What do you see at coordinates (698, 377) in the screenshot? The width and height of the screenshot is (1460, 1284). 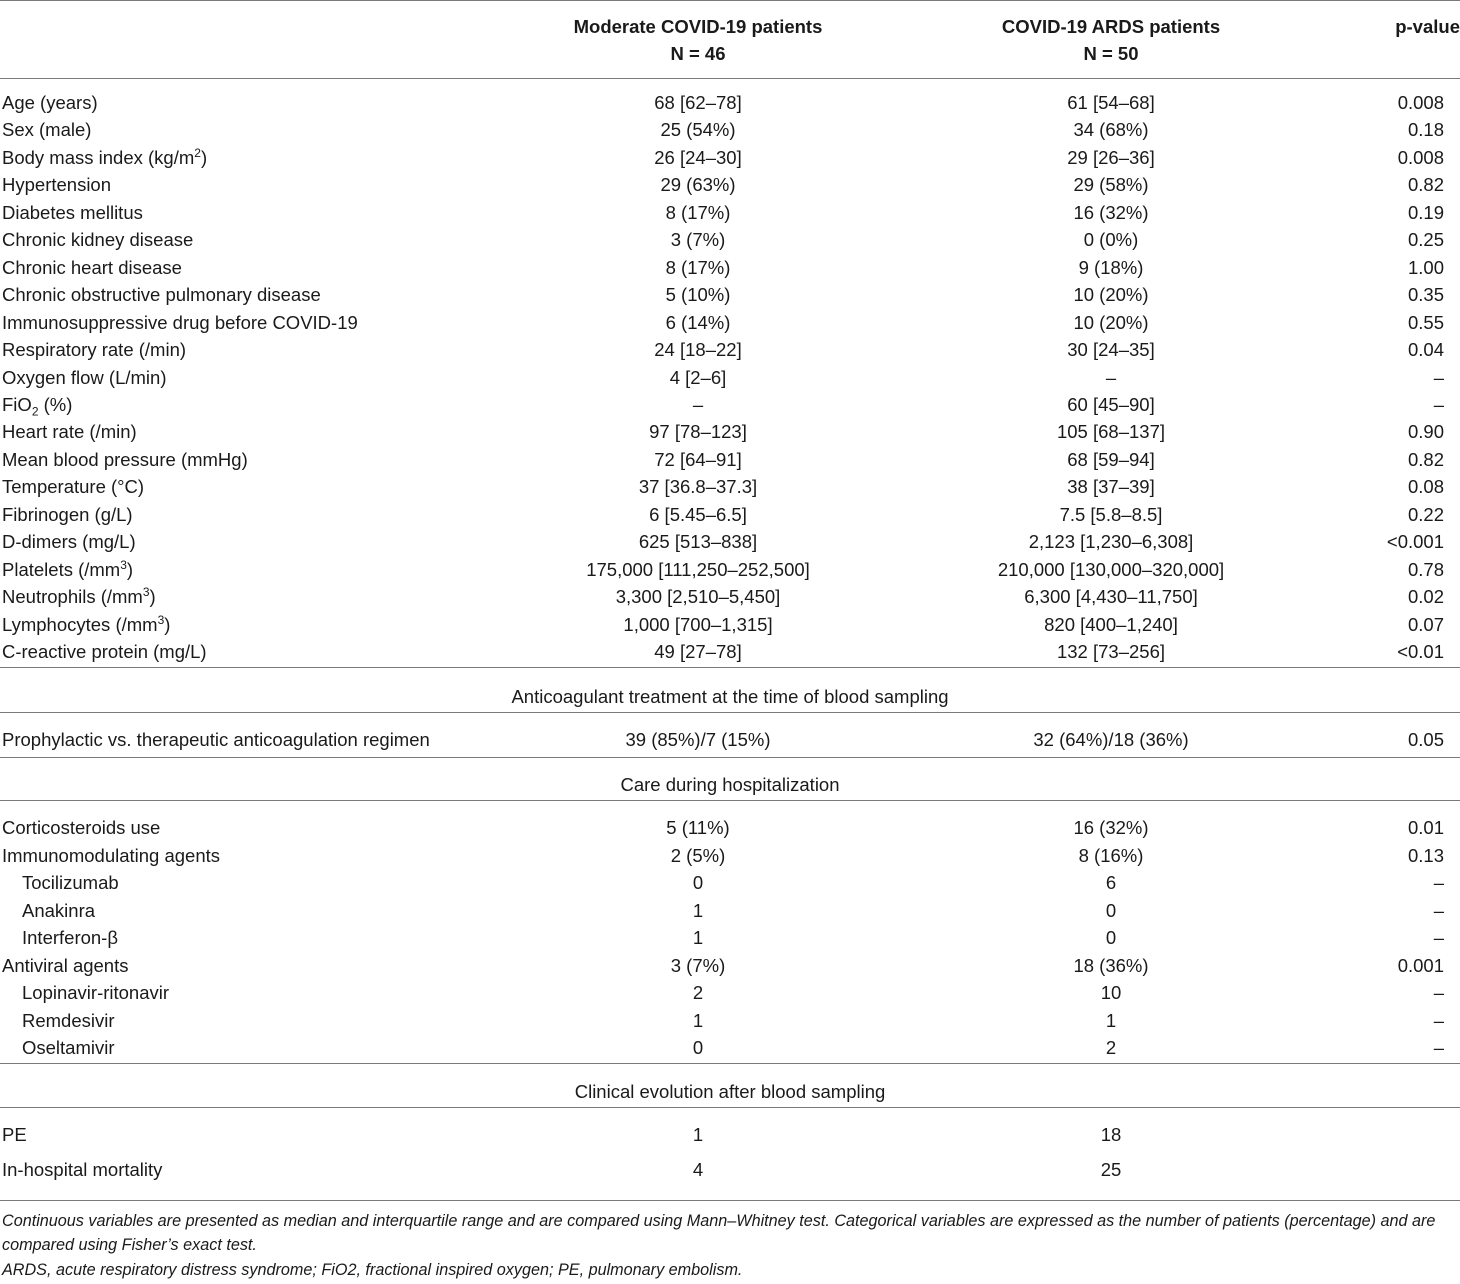 I see `moderate-value: 4 [2–6]` at bounding box center [698, 377].